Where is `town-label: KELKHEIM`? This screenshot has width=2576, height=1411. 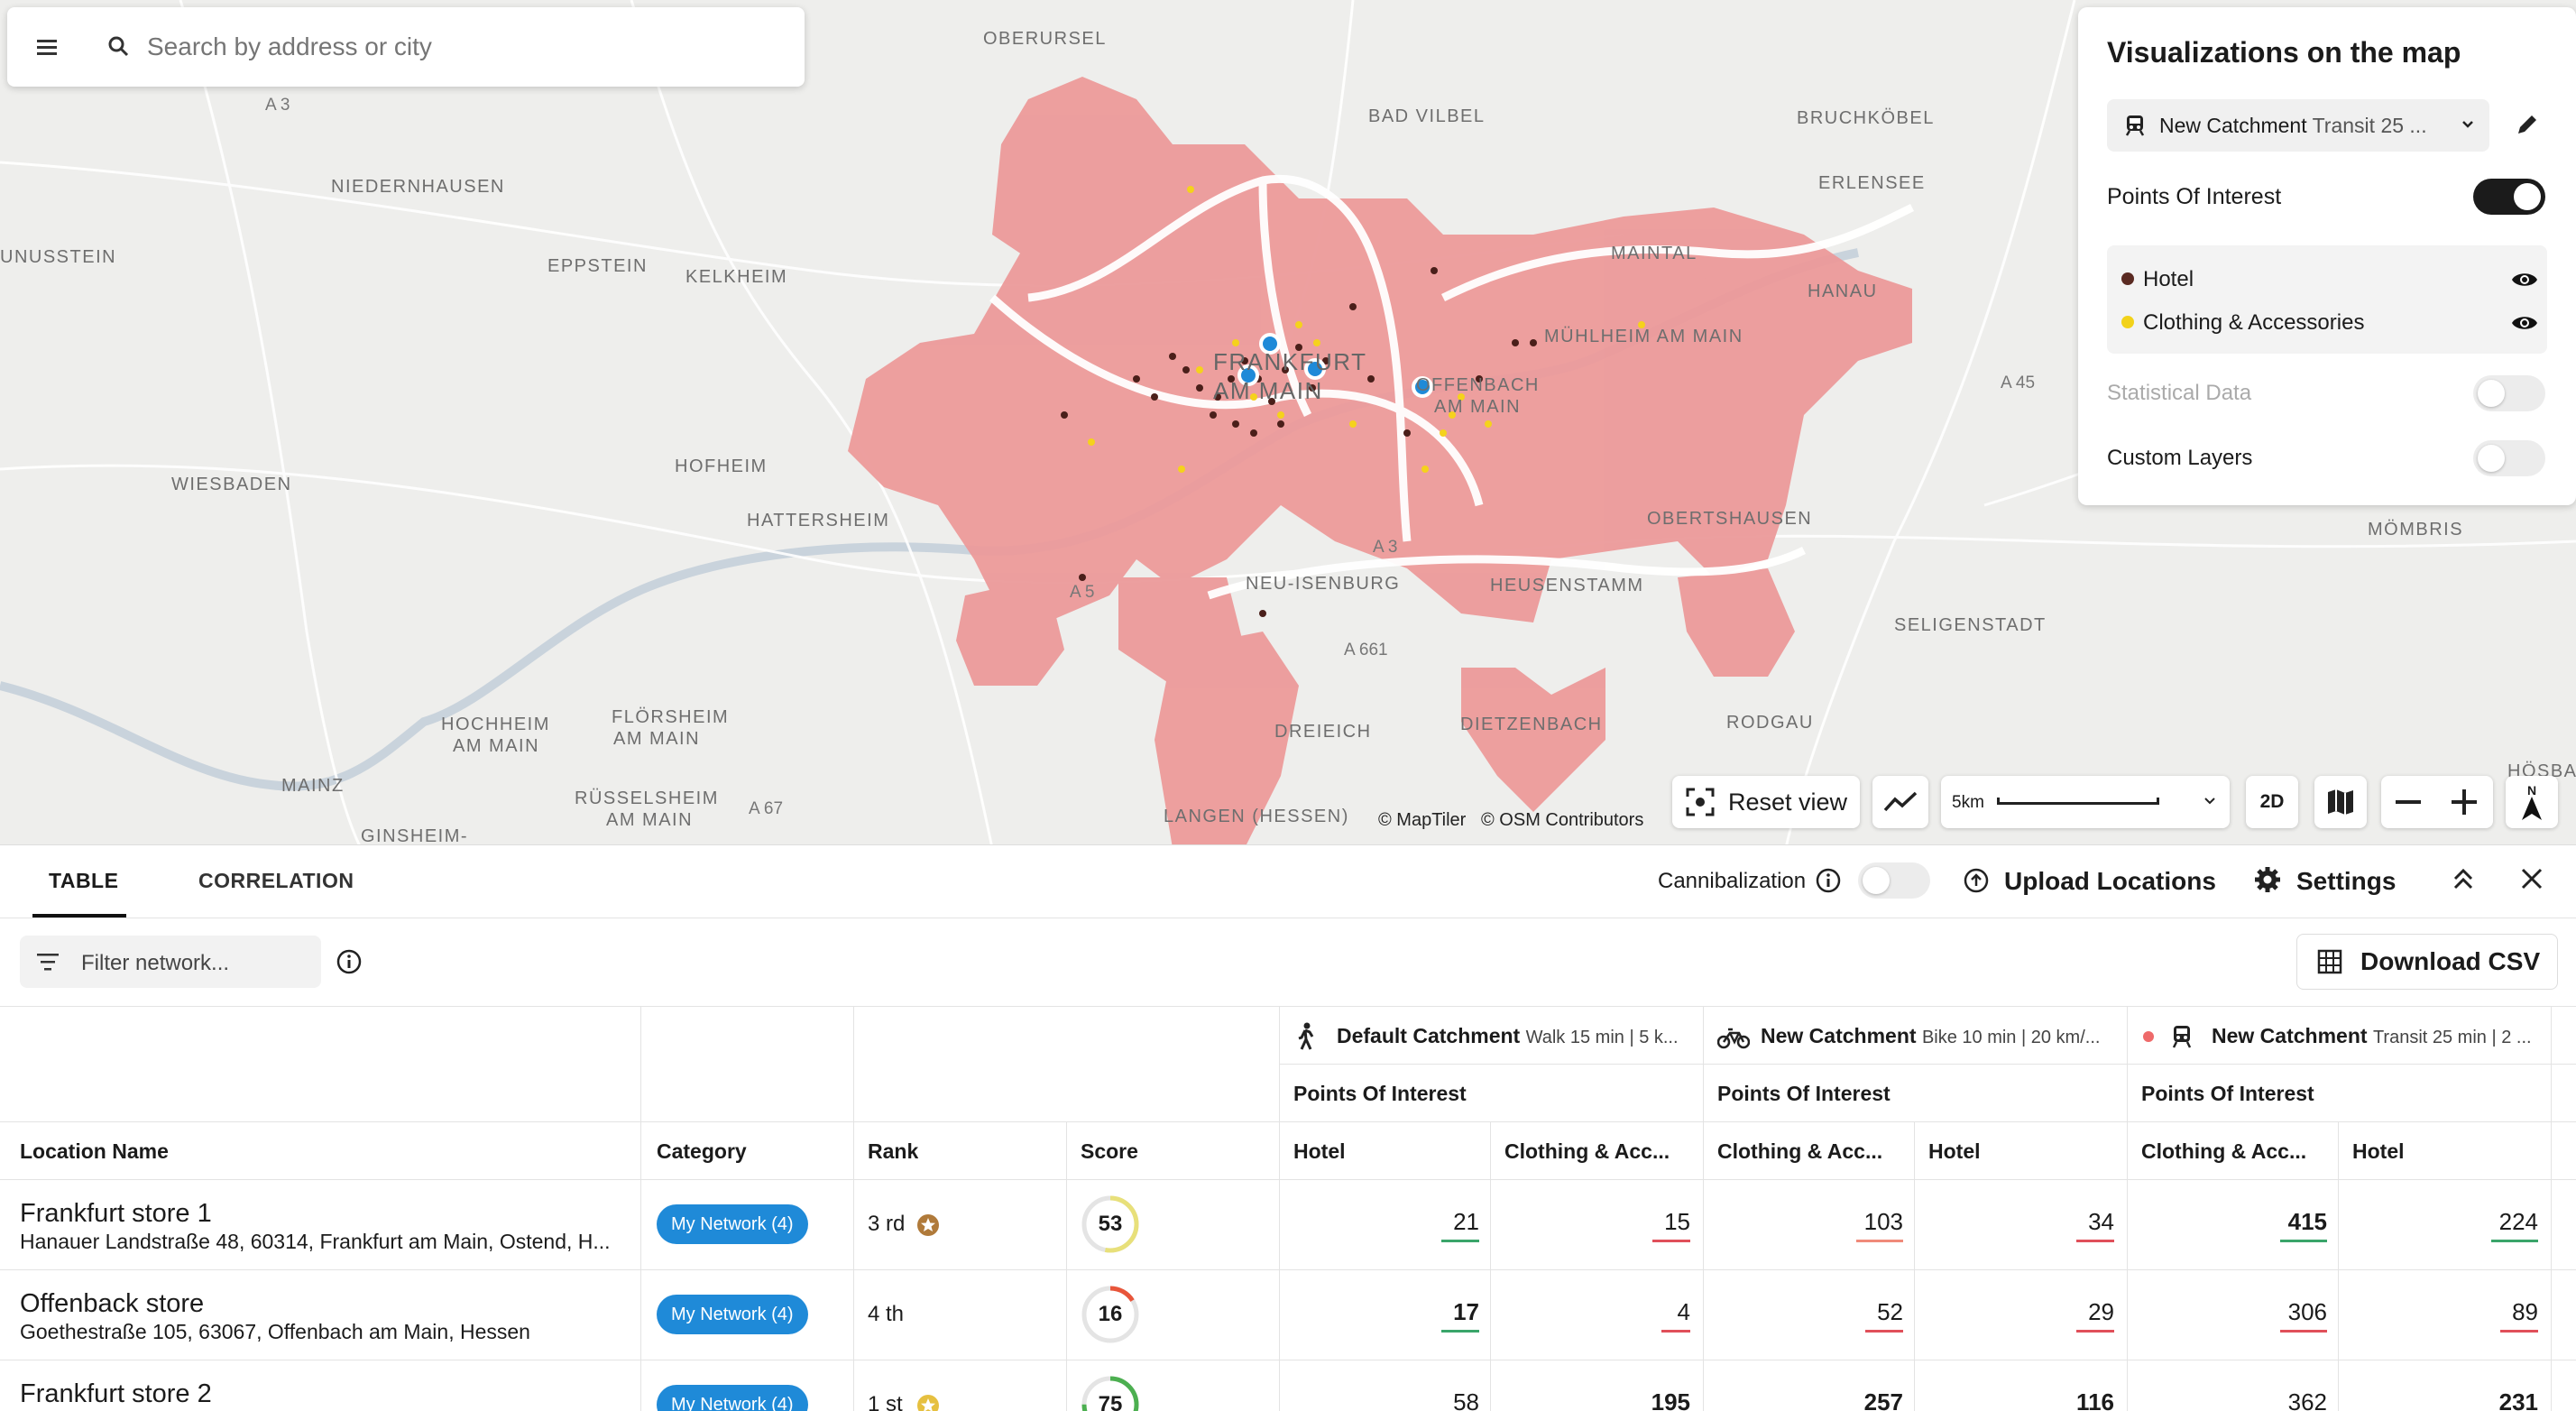
town-label: KELKHEIM is located at coordinates (736, 277).